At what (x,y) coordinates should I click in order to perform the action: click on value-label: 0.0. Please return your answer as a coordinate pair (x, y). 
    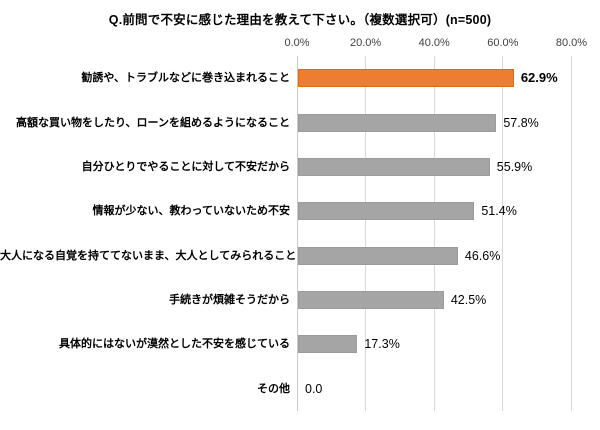
    Looking at the image, I should click on (314, 388).